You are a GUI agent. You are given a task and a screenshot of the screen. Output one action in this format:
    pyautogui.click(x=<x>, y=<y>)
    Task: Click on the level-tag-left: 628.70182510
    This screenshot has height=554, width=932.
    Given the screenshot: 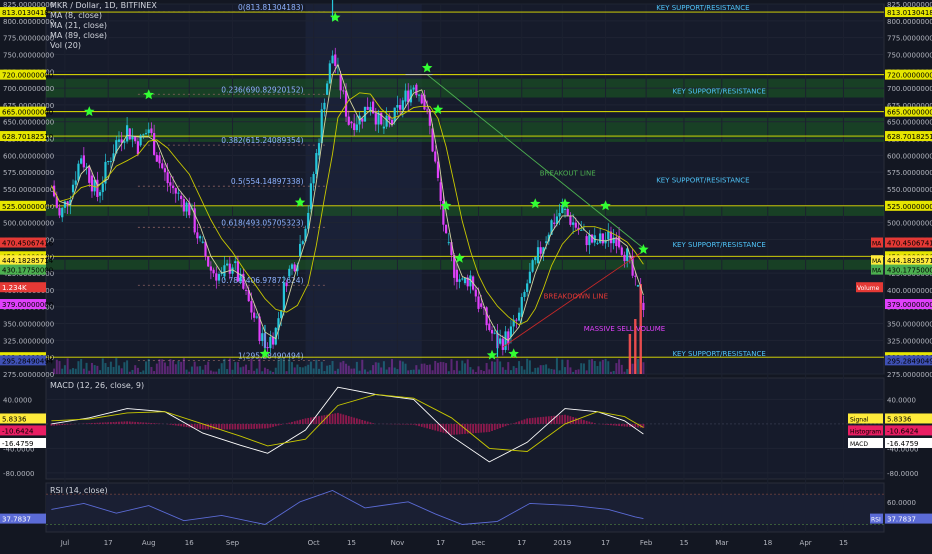 What is the action you would take?
    pyautogui.click(x=27, y=137)
    